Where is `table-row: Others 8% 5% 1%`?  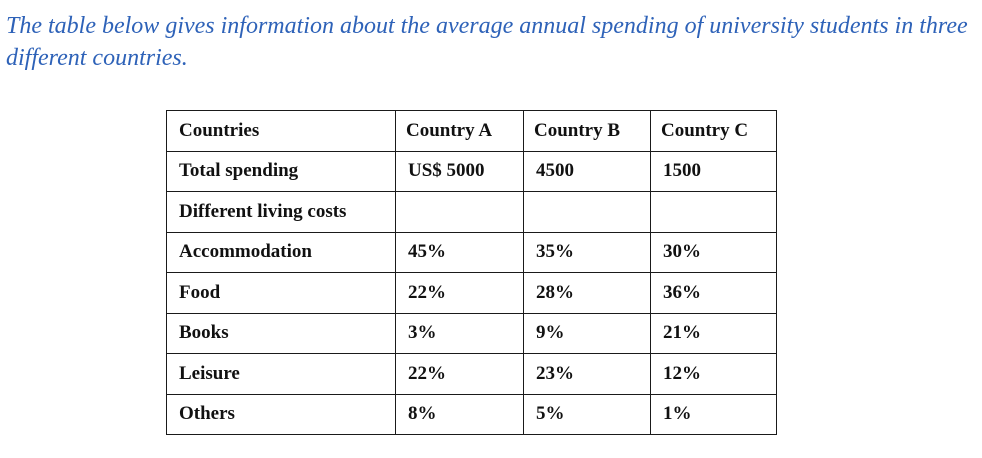 table-row: Others 8% 5% 1% is located at coordinates (471, 414).